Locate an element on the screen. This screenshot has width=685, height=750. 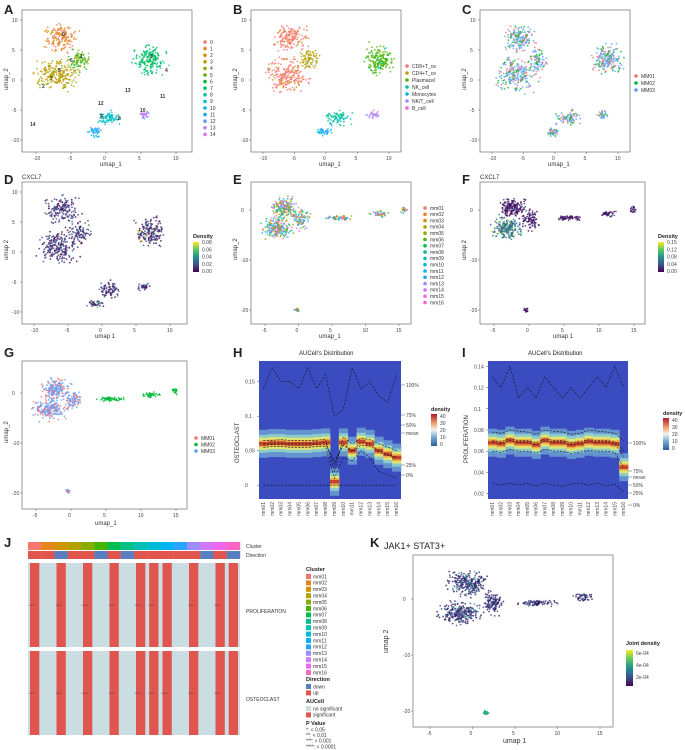
legend-label: 10 is located at coordinates (213, 109).